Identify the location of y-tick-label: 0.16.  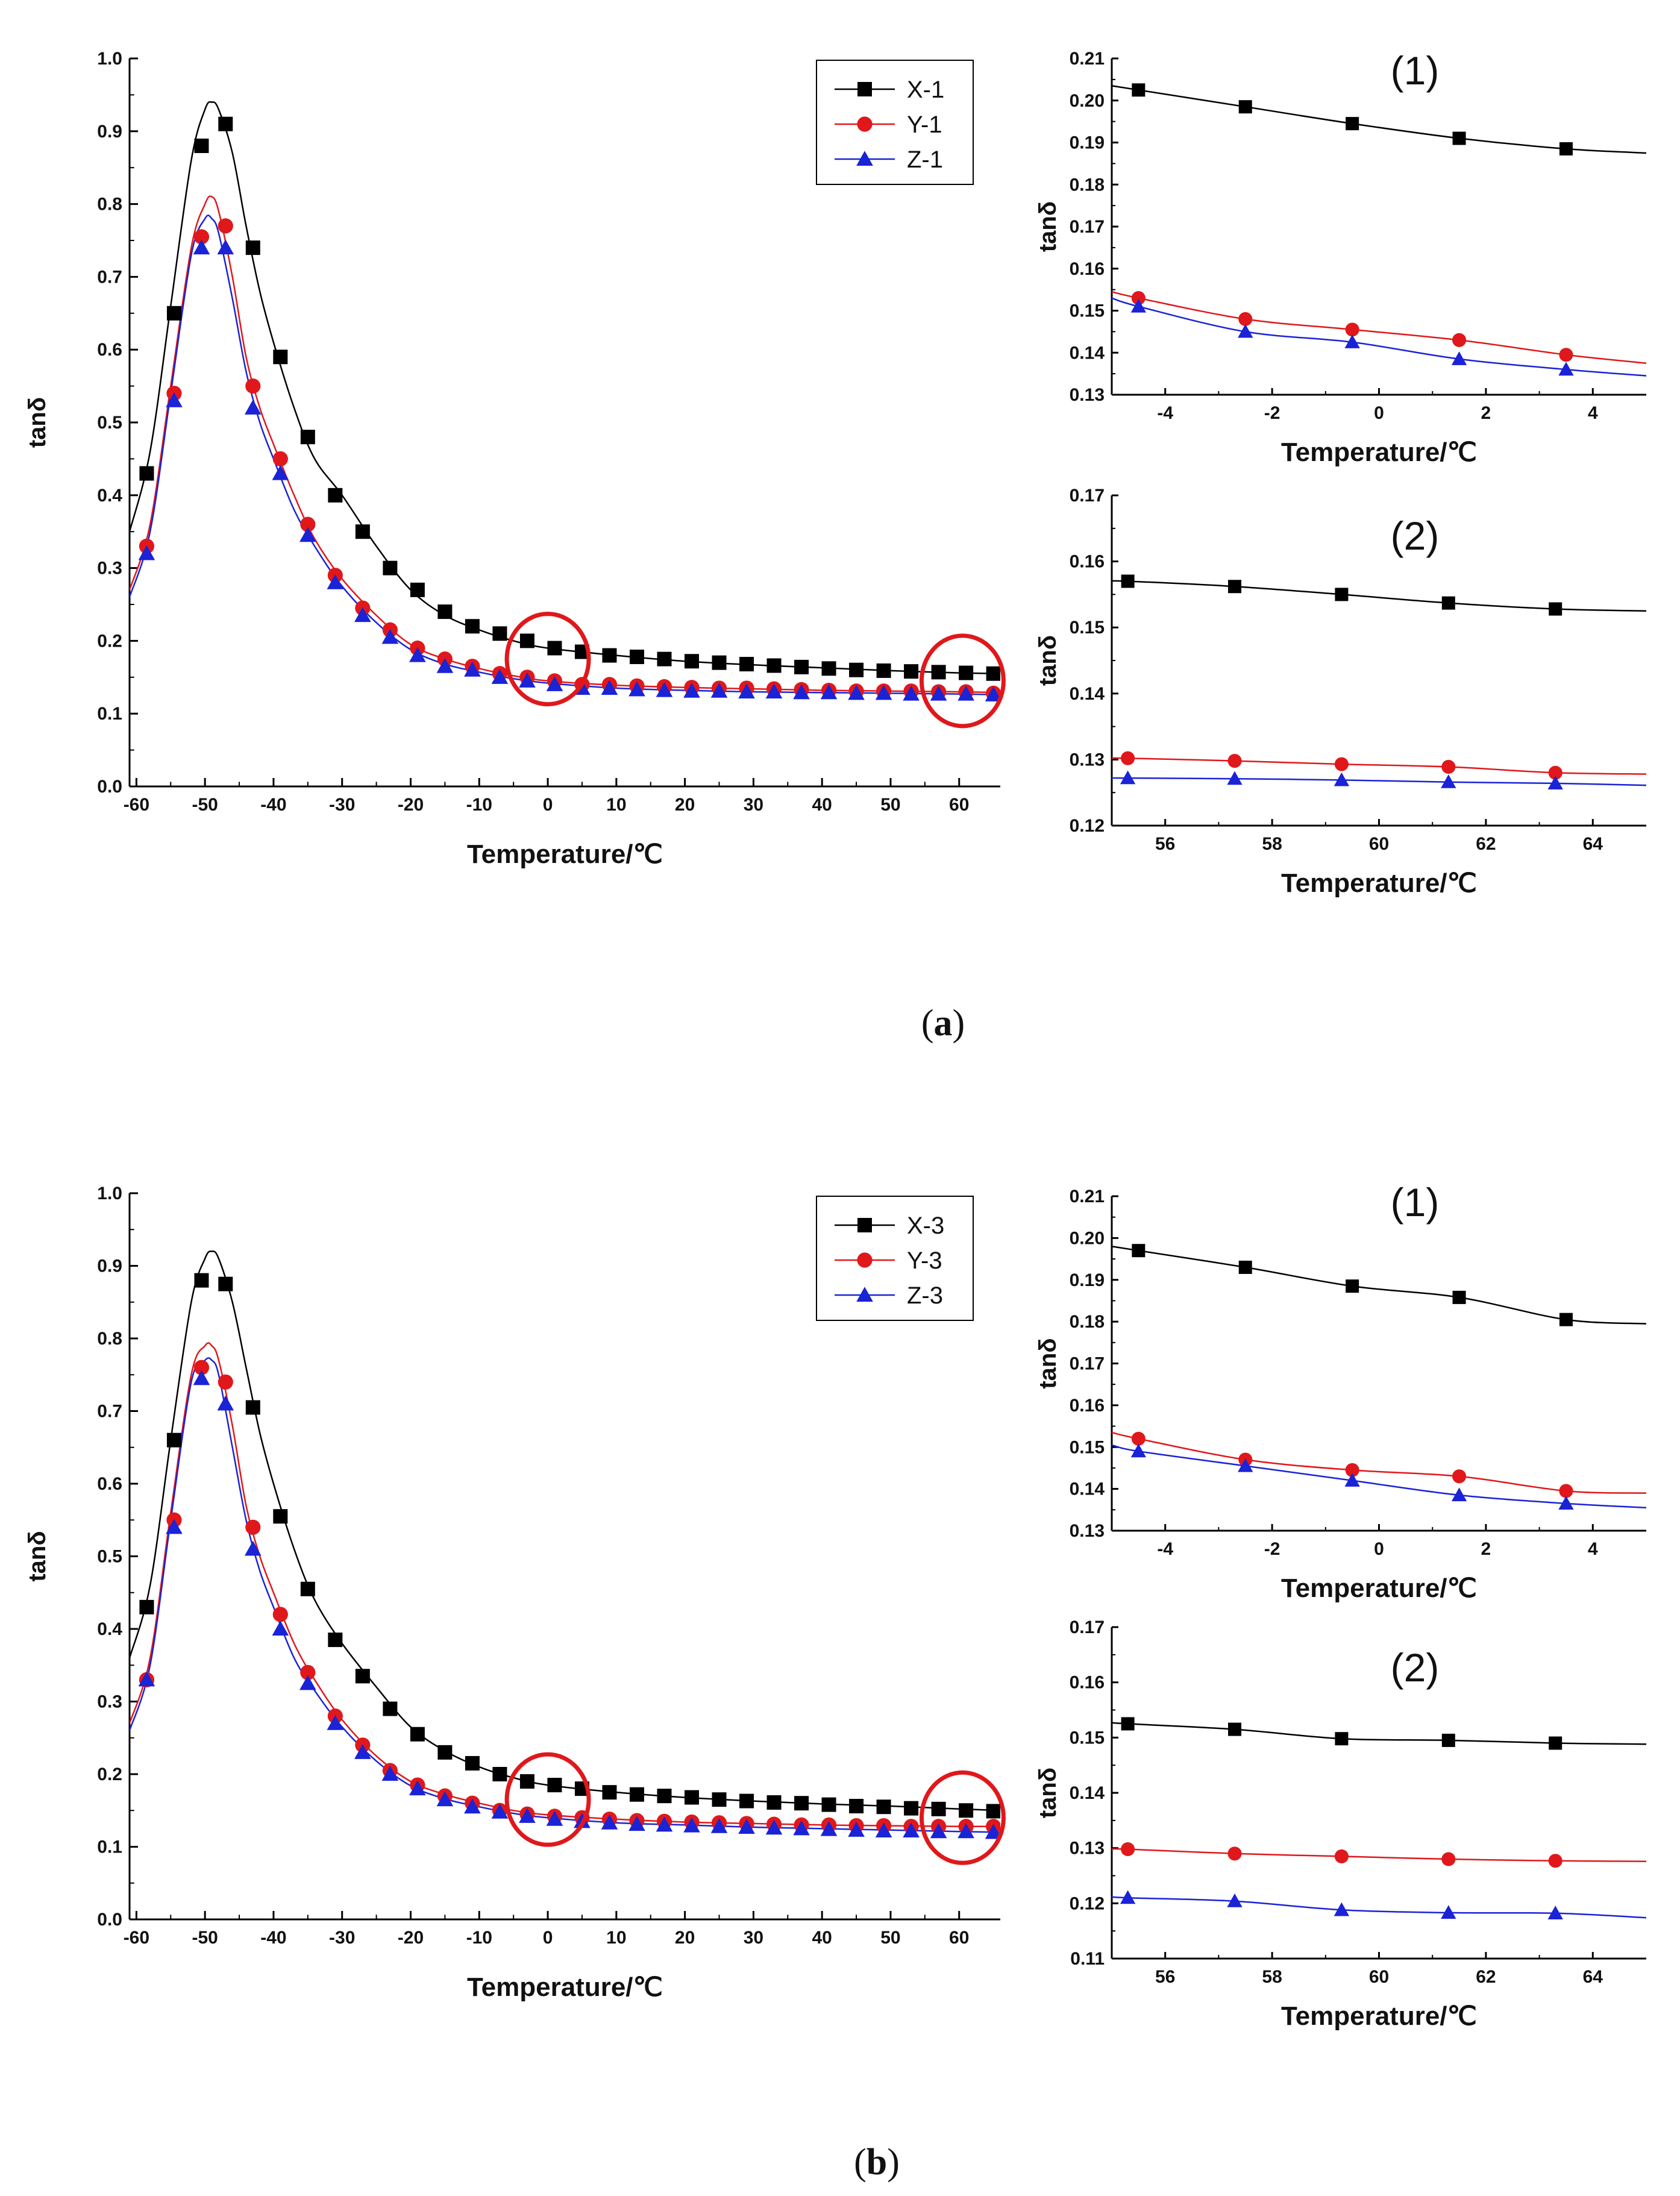
(1087, 562).